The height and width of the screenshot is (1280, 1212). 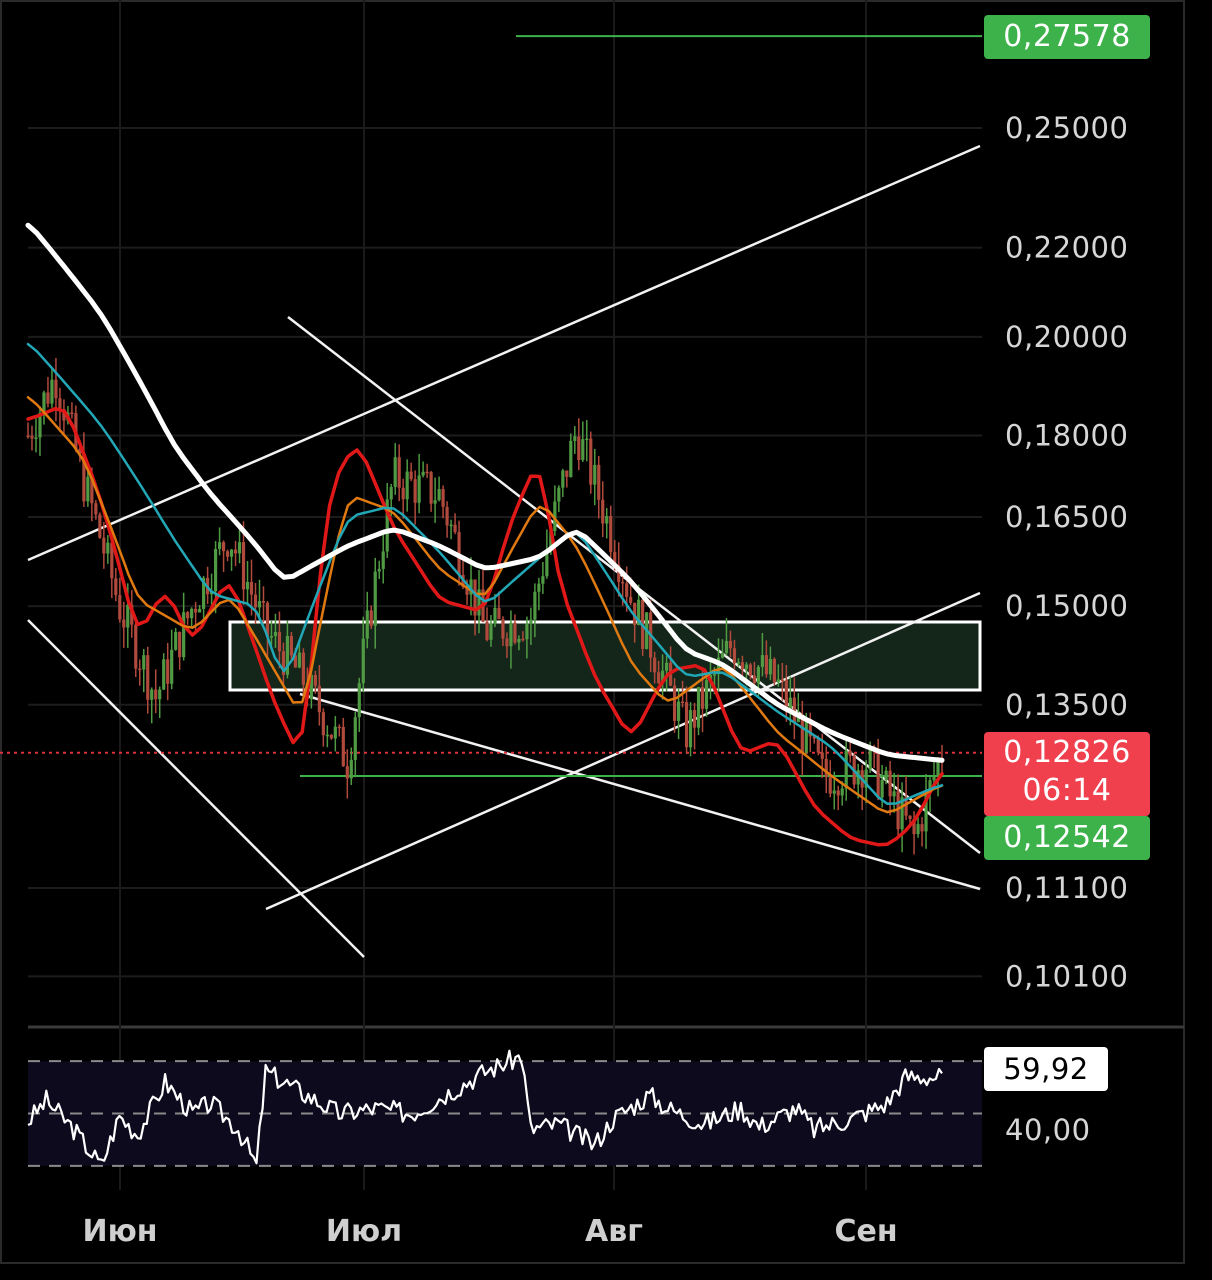 What do you see at coordinates (614, 1231) in the screenshot?
I see `x-tick-label: Авг` at bounding box center [614, 1231].